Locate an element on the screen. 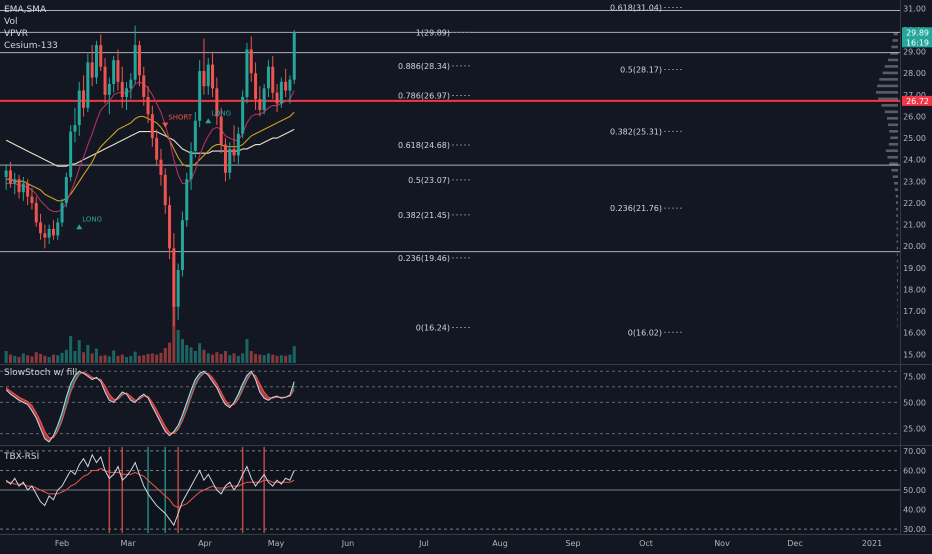 The image size is (932, 554). rsi-axis-tick: 60.00 is located at coordinates (914, 470).